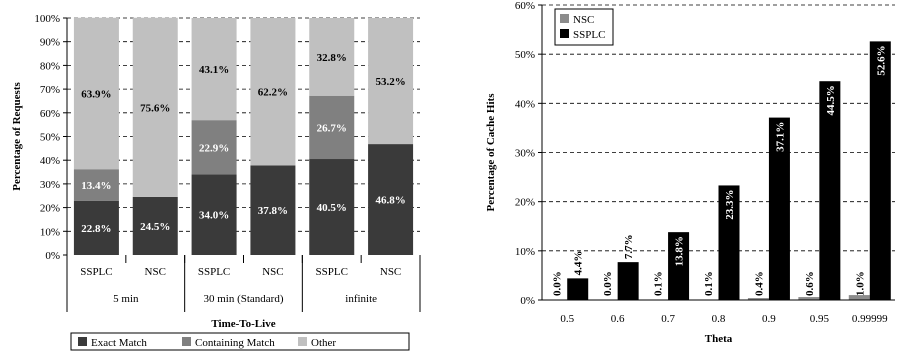 Image resolution: width=897 pixels, height=356 pixels. I want to click on left-bar-label: 75.6%, so click(155, 108).